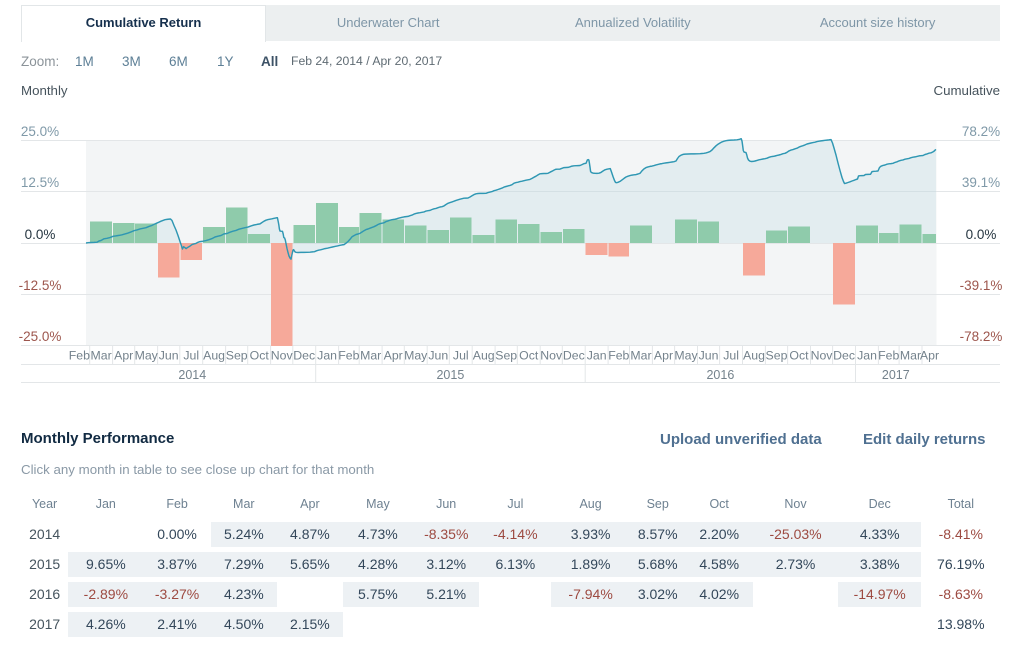 This screenshot has height=646, width=1012. What do you see at coordinates (450, 375) in the screenshot?
I see `svg-text: 2015` at bounding box center [450, 375].